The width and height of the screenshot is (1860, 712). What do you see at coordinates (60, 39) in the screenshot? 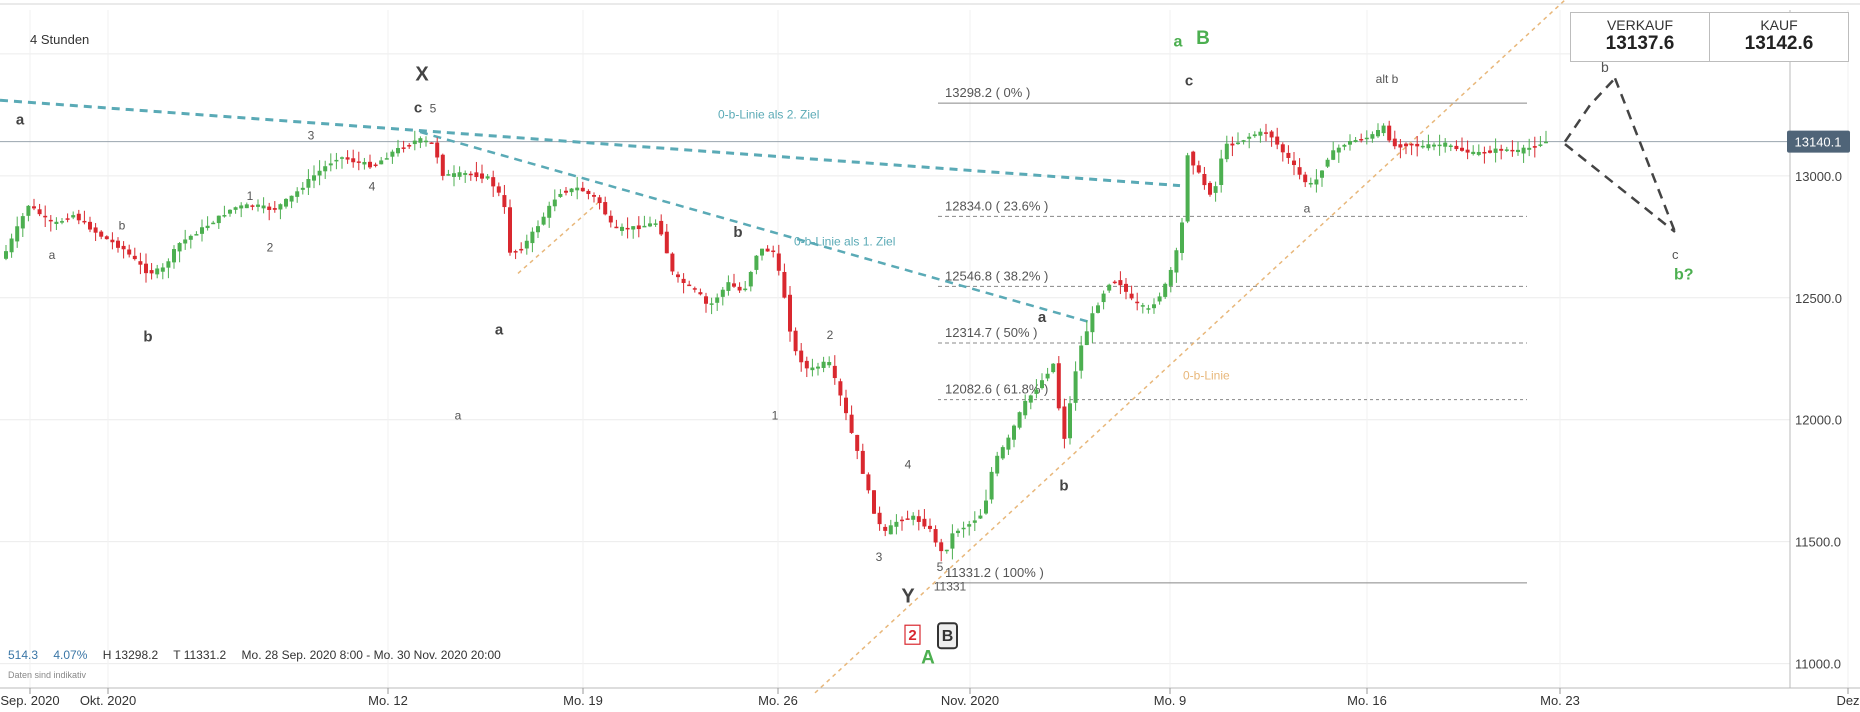
I see `timeframe-label: 4 Stunden` at bounding box center [60, 39].